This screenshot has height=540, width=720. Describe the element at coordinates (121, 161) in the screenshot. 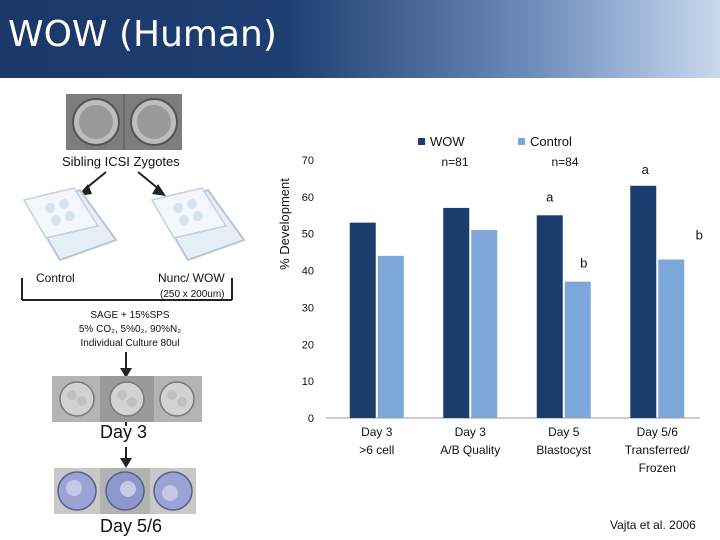

I see `sibling-zygotes-label: Sibling ICSI Zygotes` at that location.